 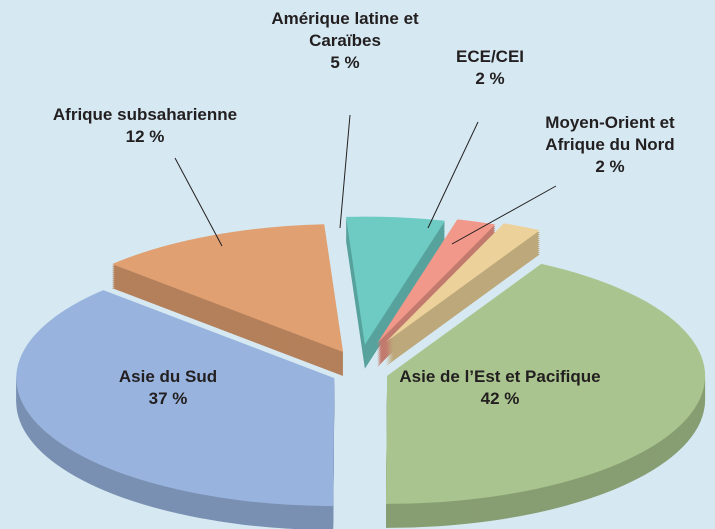 What do you see at coordinates (145, 126) in the screenshot?
I see `slice-label: Afrique subsaharienne 12 %` at bounding box center [145, 126].